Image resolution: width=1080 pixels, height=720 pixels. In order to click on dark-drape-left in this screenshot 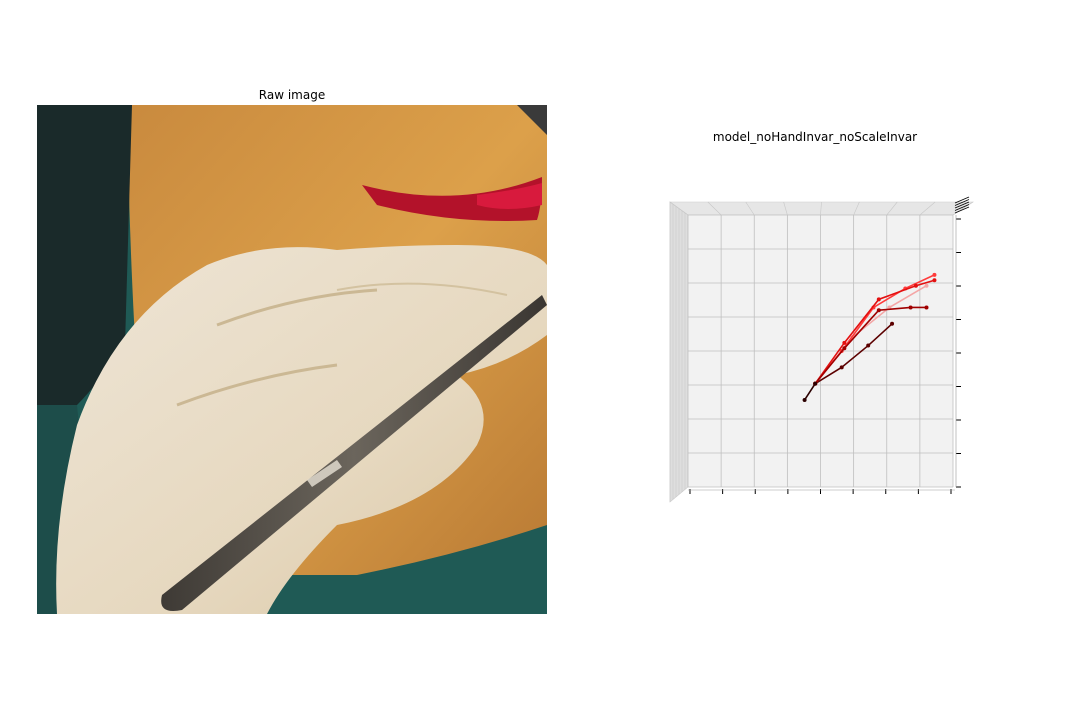, I will do `click(84, 255)`.